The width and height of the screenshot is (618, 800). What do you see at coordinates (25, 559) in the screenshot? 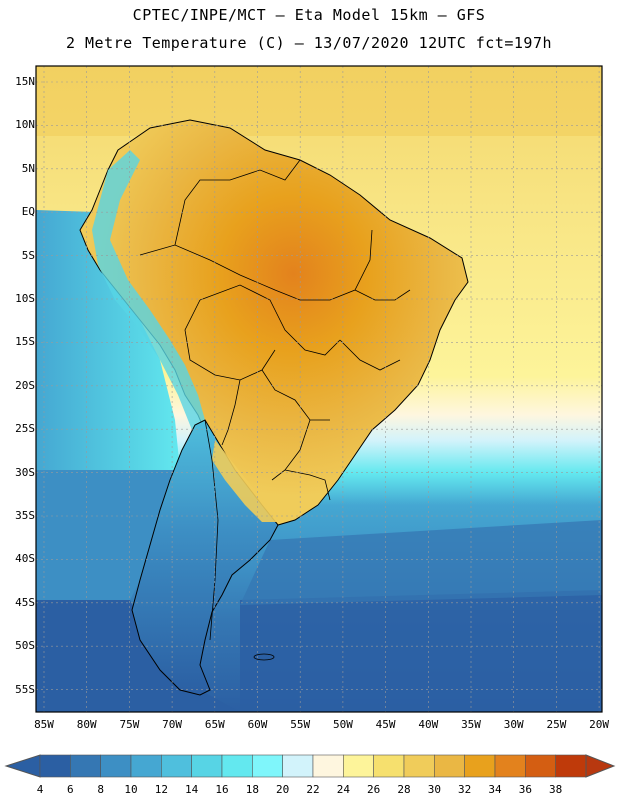
I see `lat-label: 40S` at bounding box center [25, 559].